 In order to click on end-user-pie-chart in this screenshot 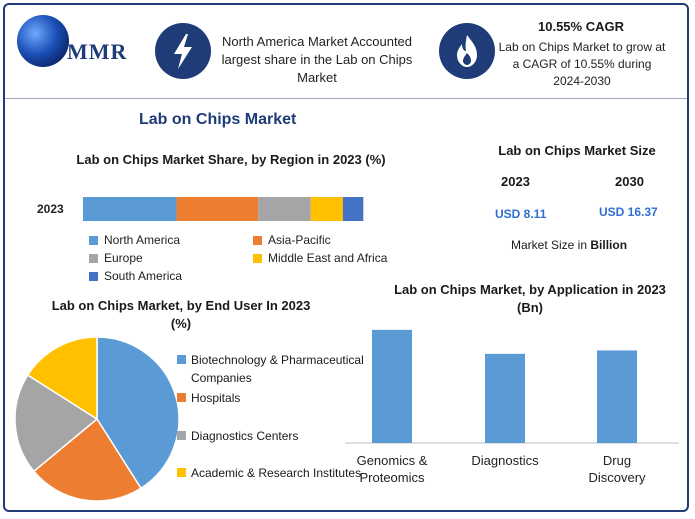, I will do `click(97, 419)`.